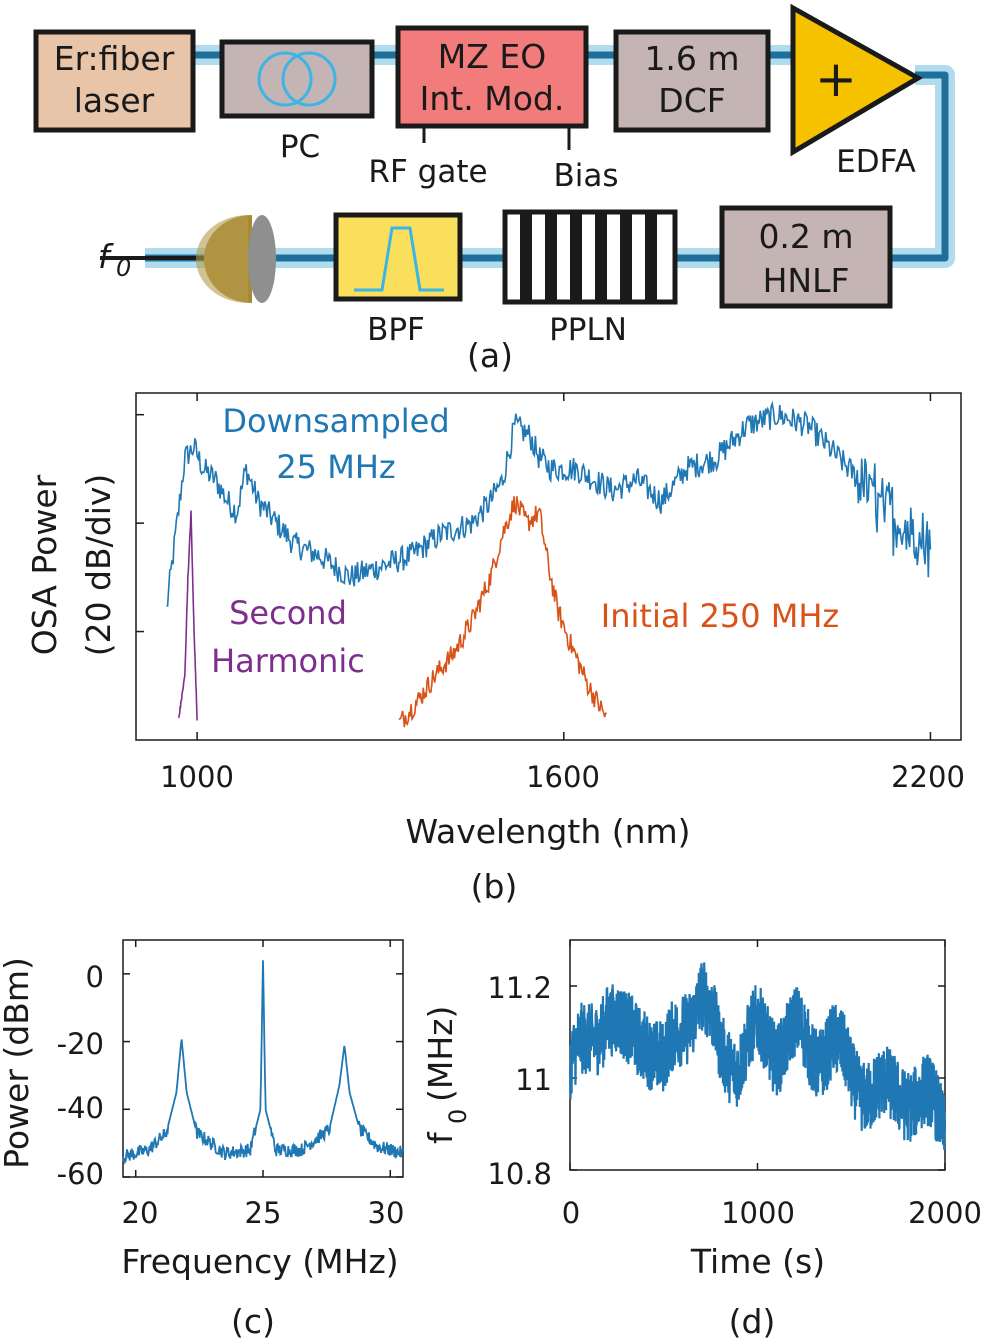 This screenshot has height=1344, width=982. What do you see at coordinates (805, 236) in the screenshot?
I see `hnlf-label-line1: 0.2 m` at bounding box center [805, 236].